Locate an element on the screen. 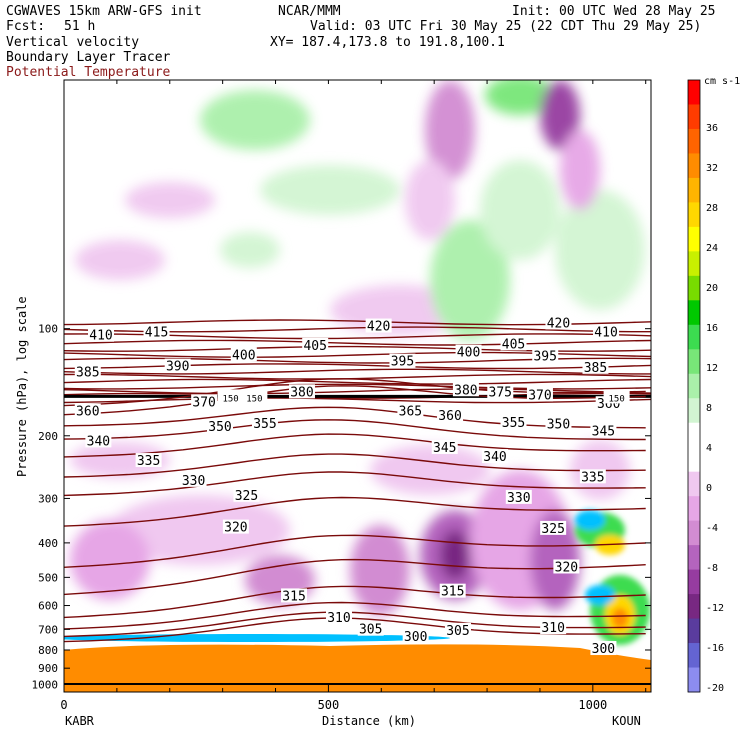 The image size is (740, 740). colorbar-units: cm s-1 is located at coordinates (722, 81).